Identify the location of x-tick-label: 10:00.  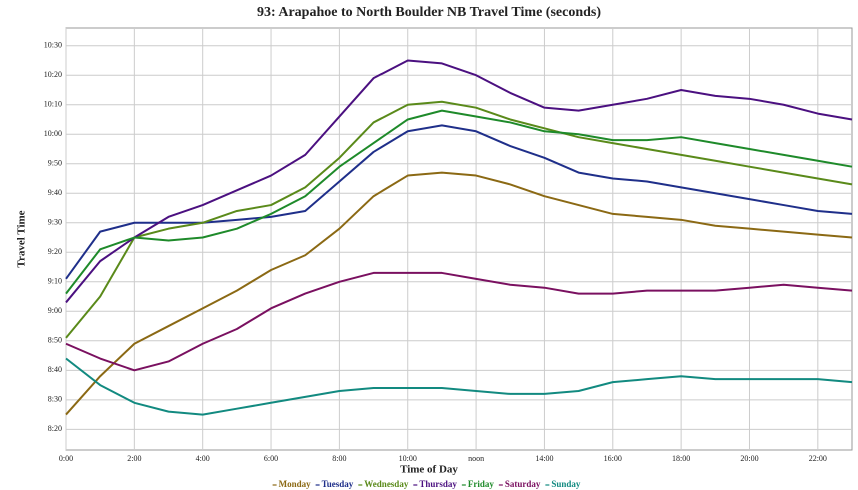
(408, 458).